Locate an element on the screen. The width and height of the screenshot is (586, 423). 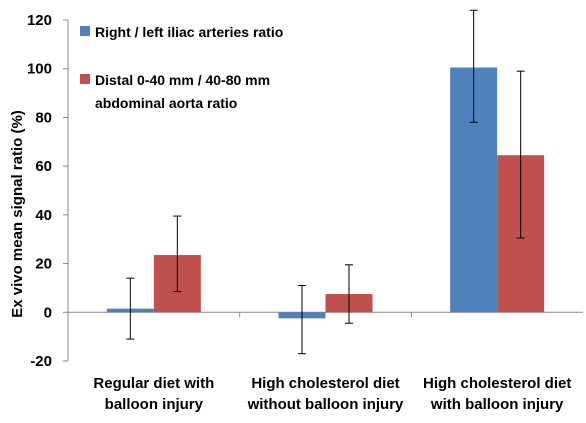
y-tick-label: 100 is located at coordinates (39, 69).